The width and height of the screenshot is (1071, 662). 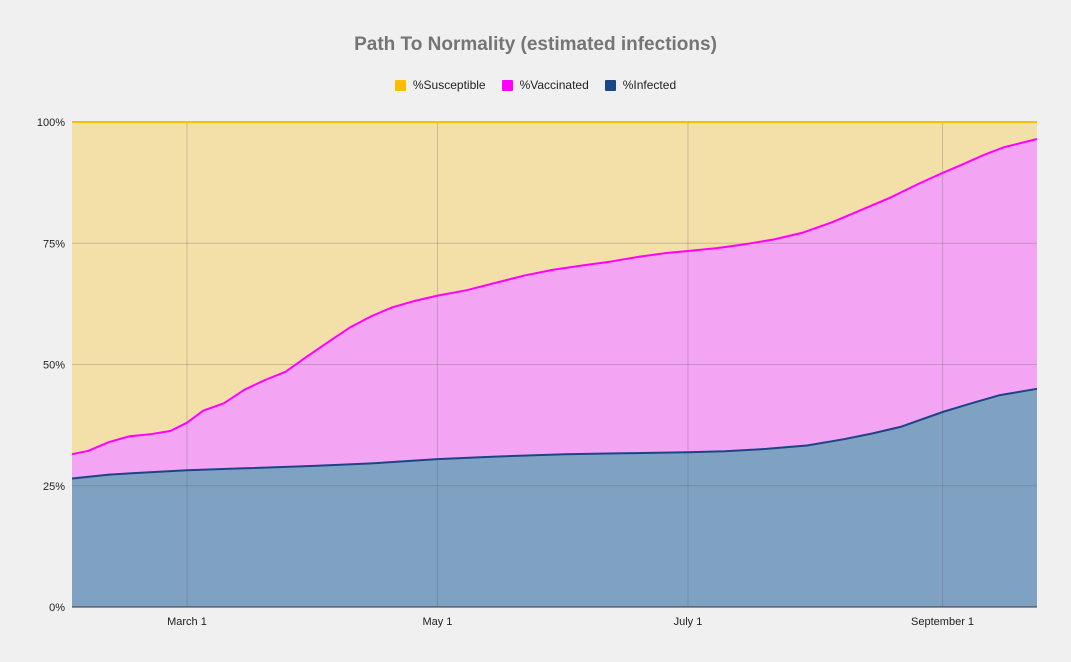 What do you see at coordinates (187, 622) in the screenshot?
I see `x-tick-label: March 1` at bounding box center [187, 622].